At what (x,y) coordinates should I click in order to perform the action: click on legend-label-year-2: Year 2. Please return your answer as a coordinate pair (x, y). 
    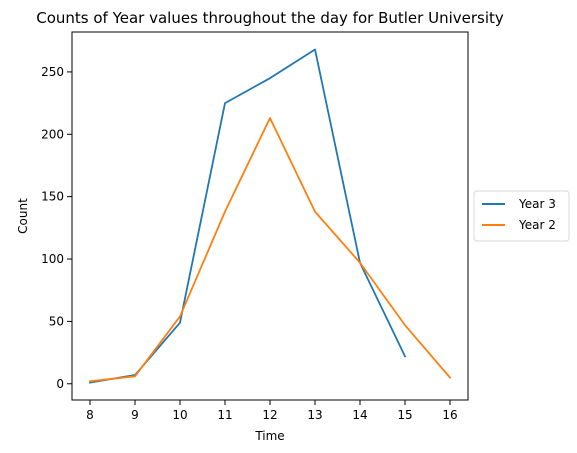
    Looking at the image, I should click on (537, 225).